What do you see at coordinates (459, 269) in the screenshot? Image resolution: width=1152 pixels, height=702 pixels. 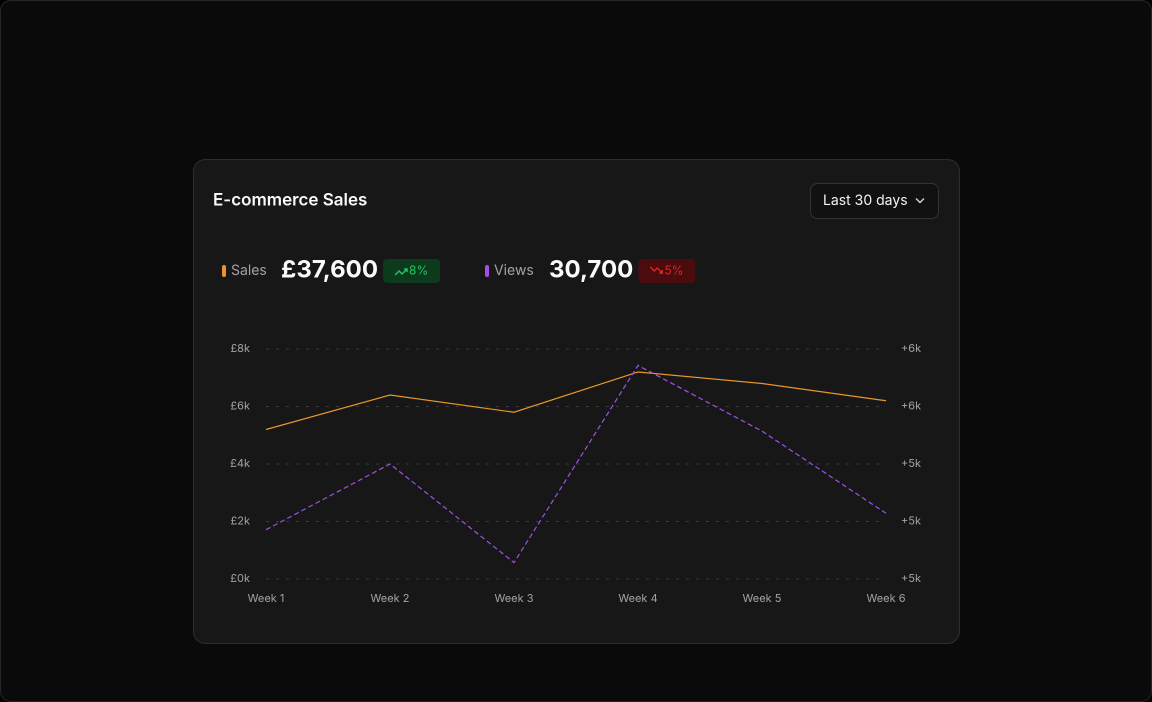 I see `metrics: Sales £37,600 8% Views 30,700 5%` at bounding box center [459, 269].